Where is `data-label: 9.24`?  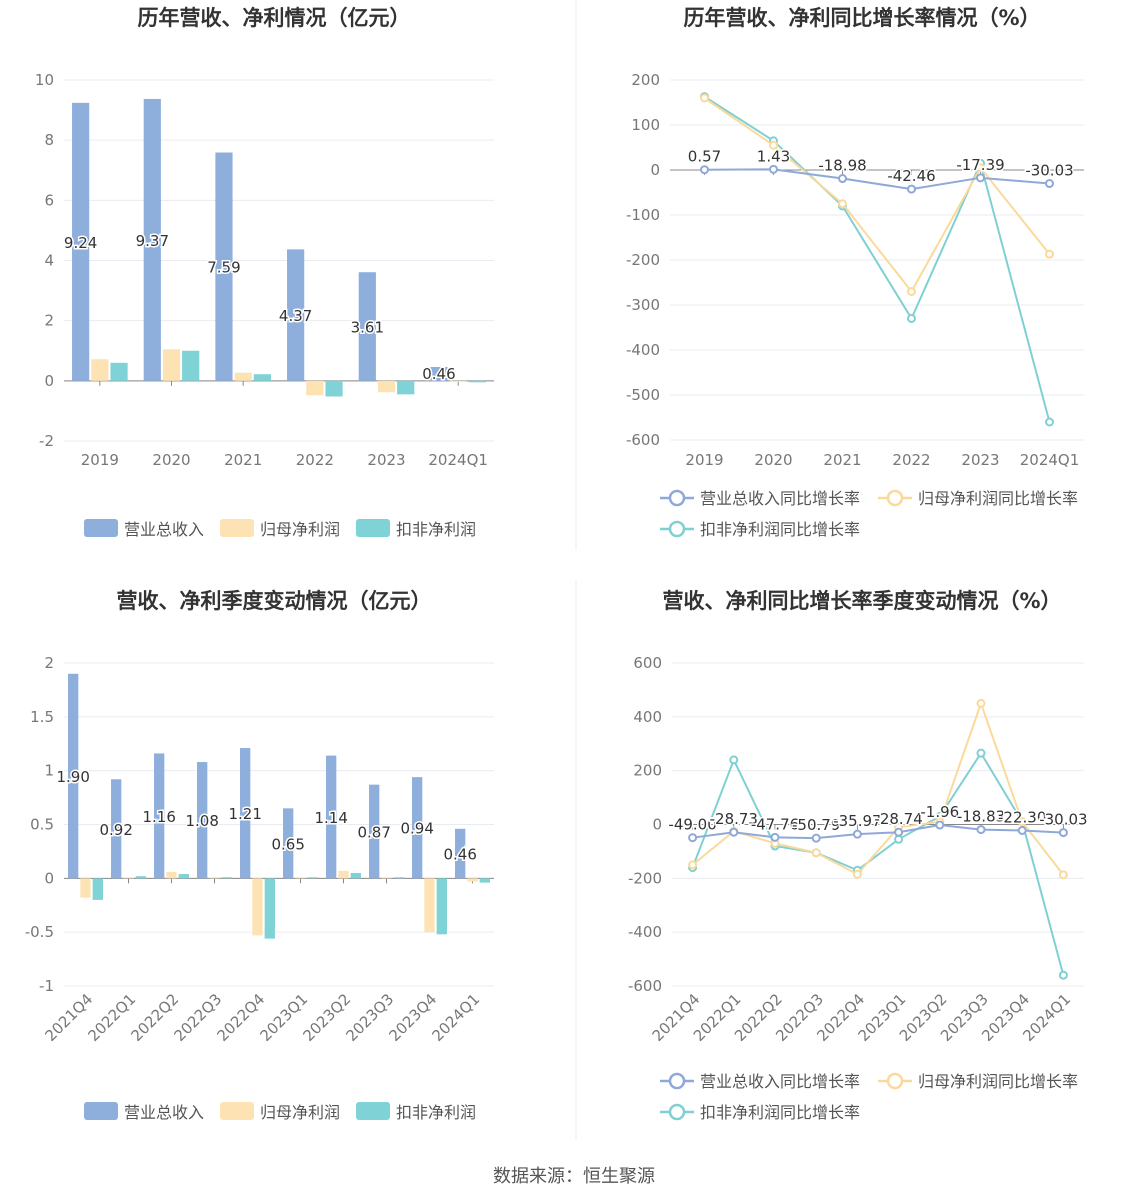
data-label: 9.24 is located at coordinates (80, 243).